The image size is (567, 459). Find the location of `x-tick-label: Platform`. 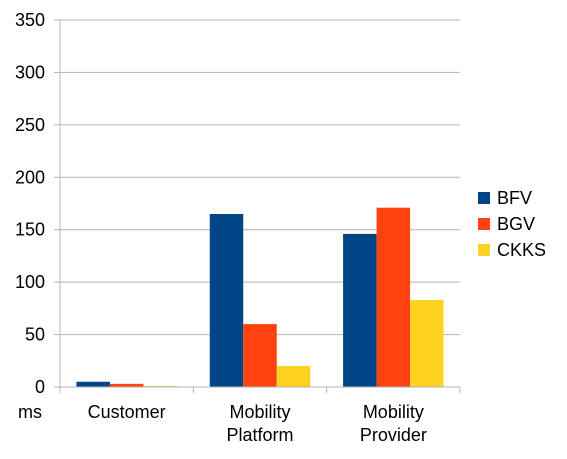

x-tick-label: Platform is located at coordinates (259, 435).